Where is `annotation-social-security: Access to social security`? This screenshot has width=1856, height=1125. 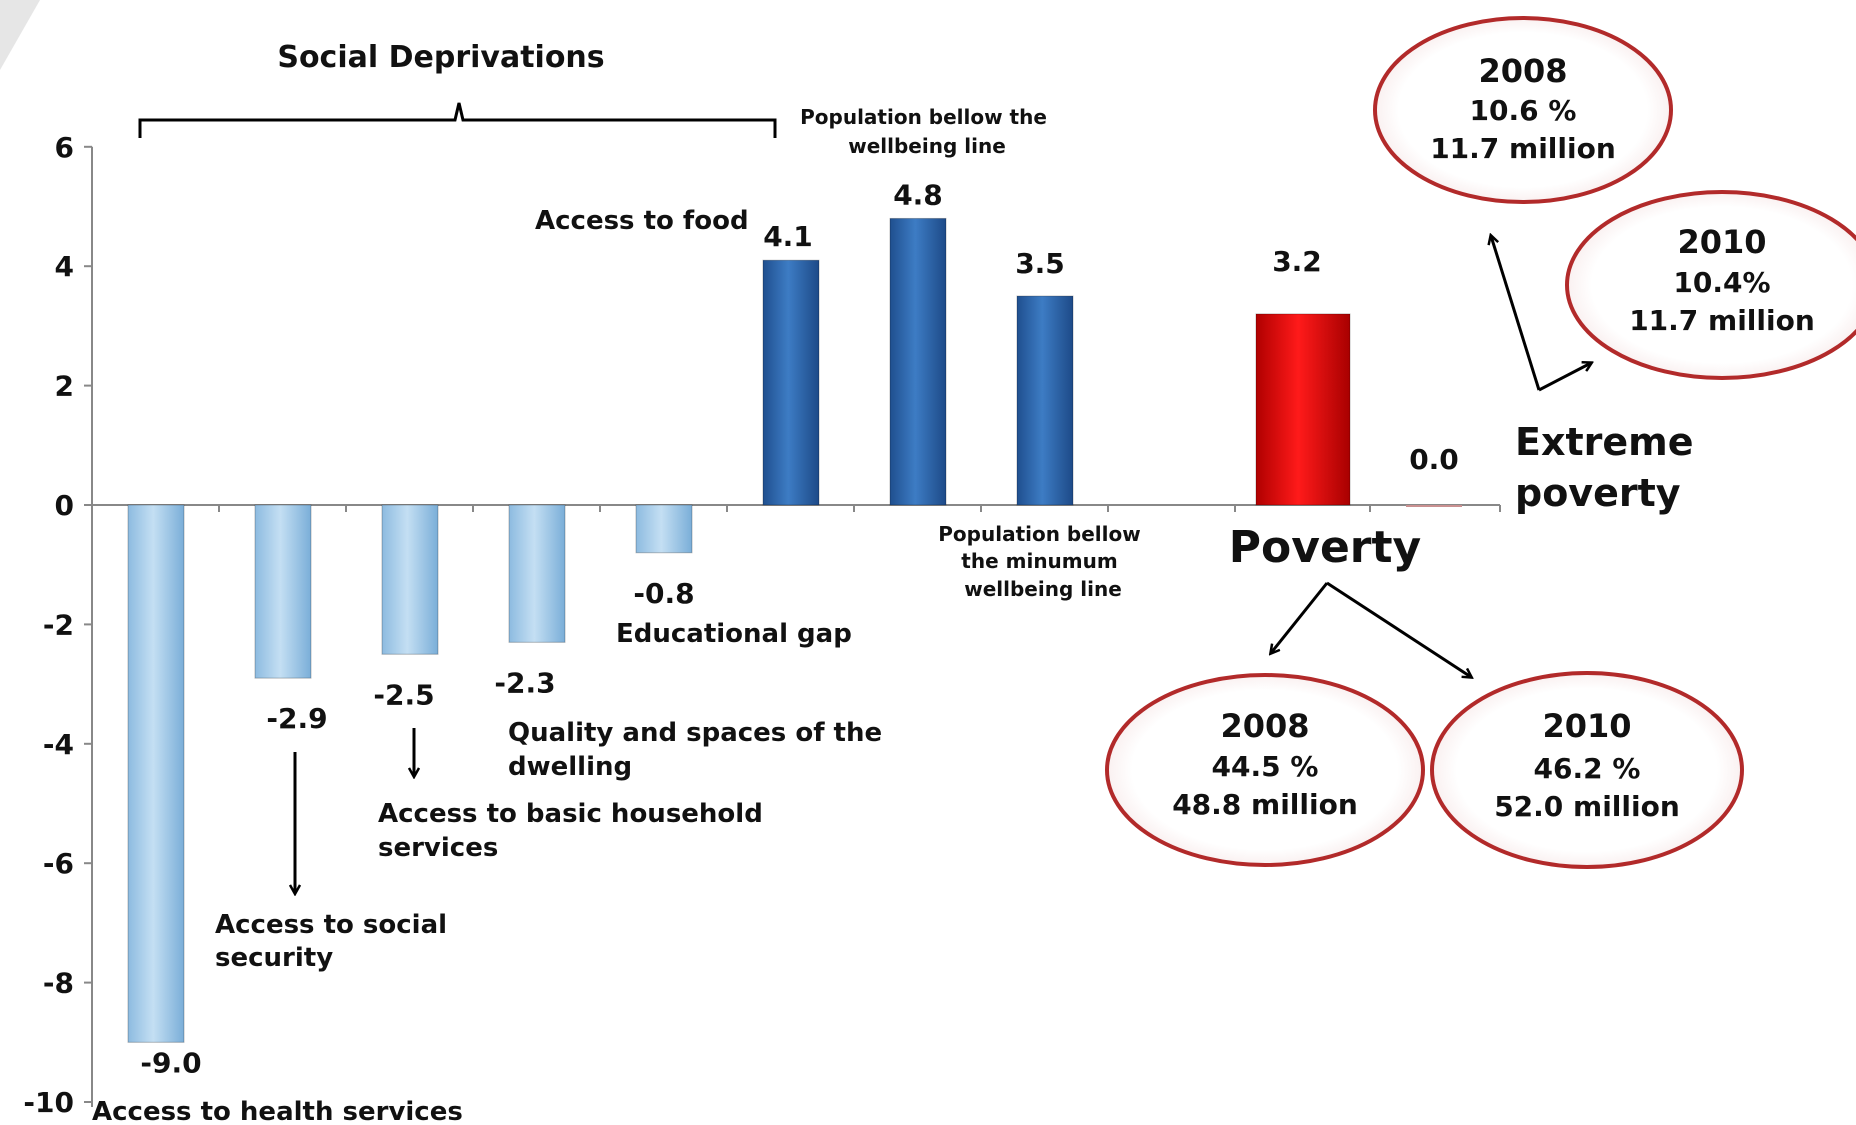 annotation-social-security: Access to social security is located at coordinates (335, 941).